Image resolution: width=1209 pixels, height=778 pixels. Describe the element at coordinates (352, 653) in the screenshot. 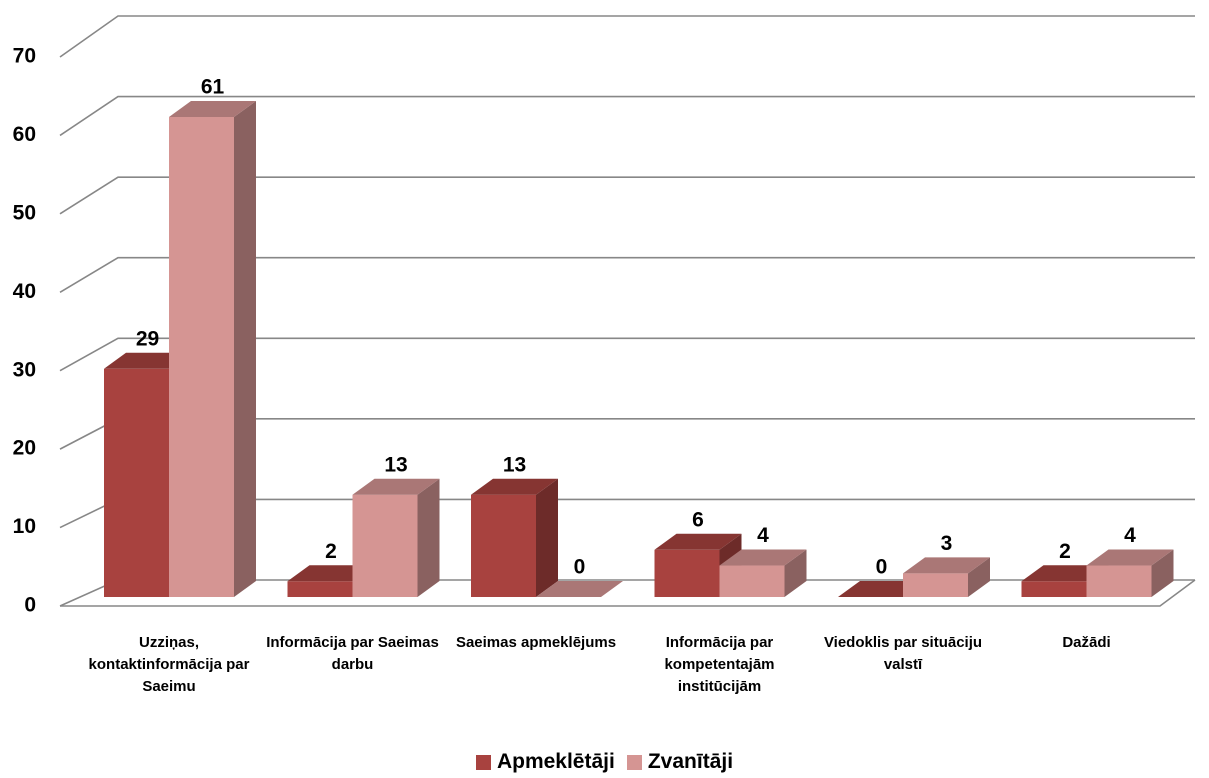

I see `x-tick-label: Informācija par Saeimas darbu` at that location.